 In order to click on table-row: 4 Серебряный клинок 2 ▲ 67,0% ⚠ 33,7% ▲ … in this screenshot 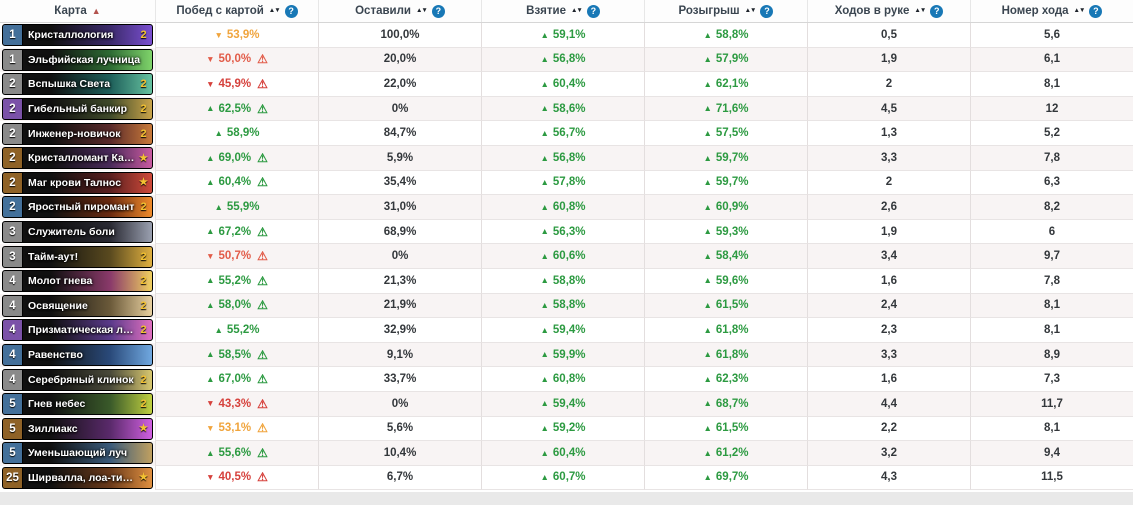, I will do `click(566, 379)`.